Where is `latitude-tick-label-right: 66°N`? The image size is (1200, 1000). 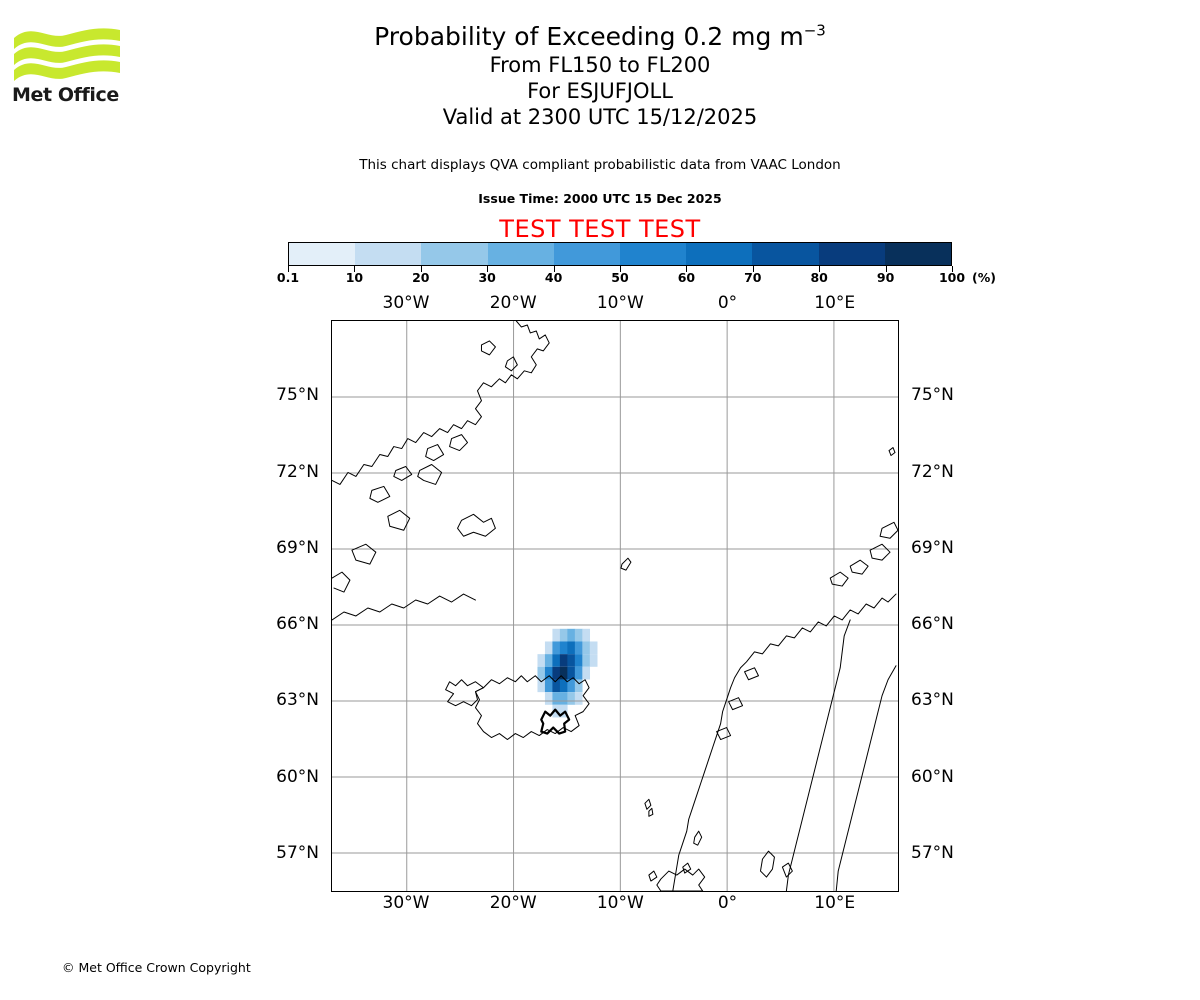
latitude-tick-label-right: 66°N is located at coordinates (932, 624).